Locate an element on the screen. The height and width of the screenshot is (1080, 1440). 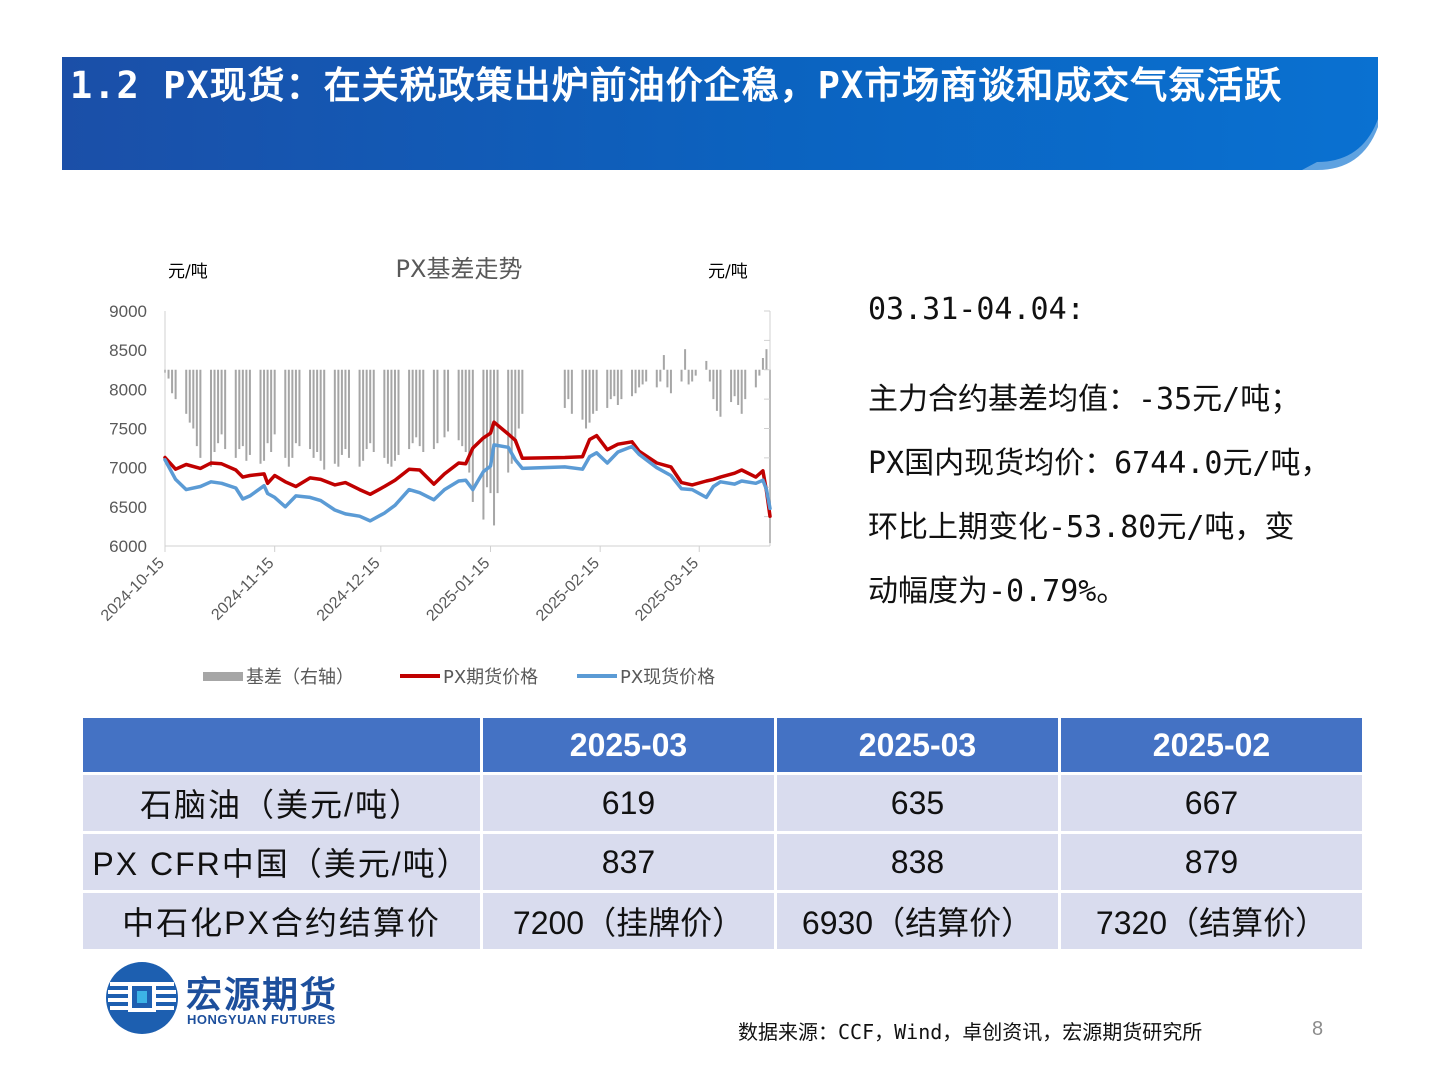
table-row: PX CFR中国（美元/吨） 837 838 879 is located at coordinates (722, 862).